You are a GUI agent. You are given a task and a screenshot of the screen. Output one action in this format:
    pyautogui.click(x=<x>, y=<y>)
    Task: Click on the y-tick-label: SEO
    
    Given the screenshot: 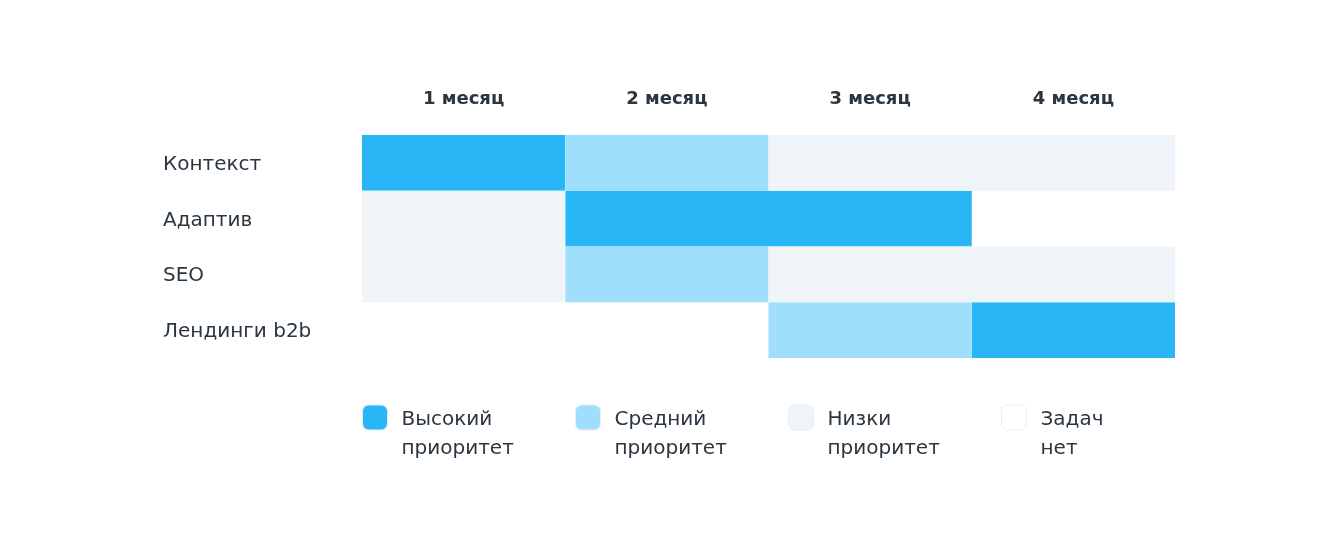 What is the action you would take?
    pyautogui.click(x=184, y=274)
    